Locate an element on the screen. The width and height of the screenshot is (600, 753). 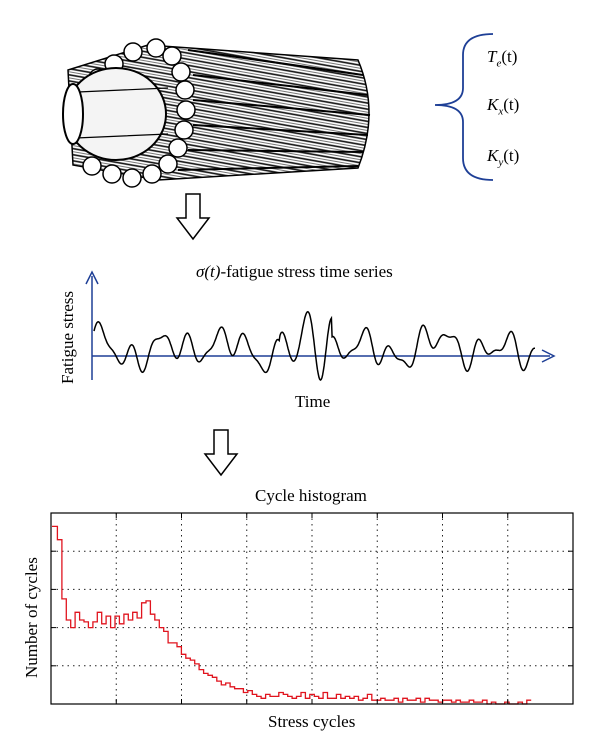
histogram-title: Cycle histogram is located at coordinates (311, 495).